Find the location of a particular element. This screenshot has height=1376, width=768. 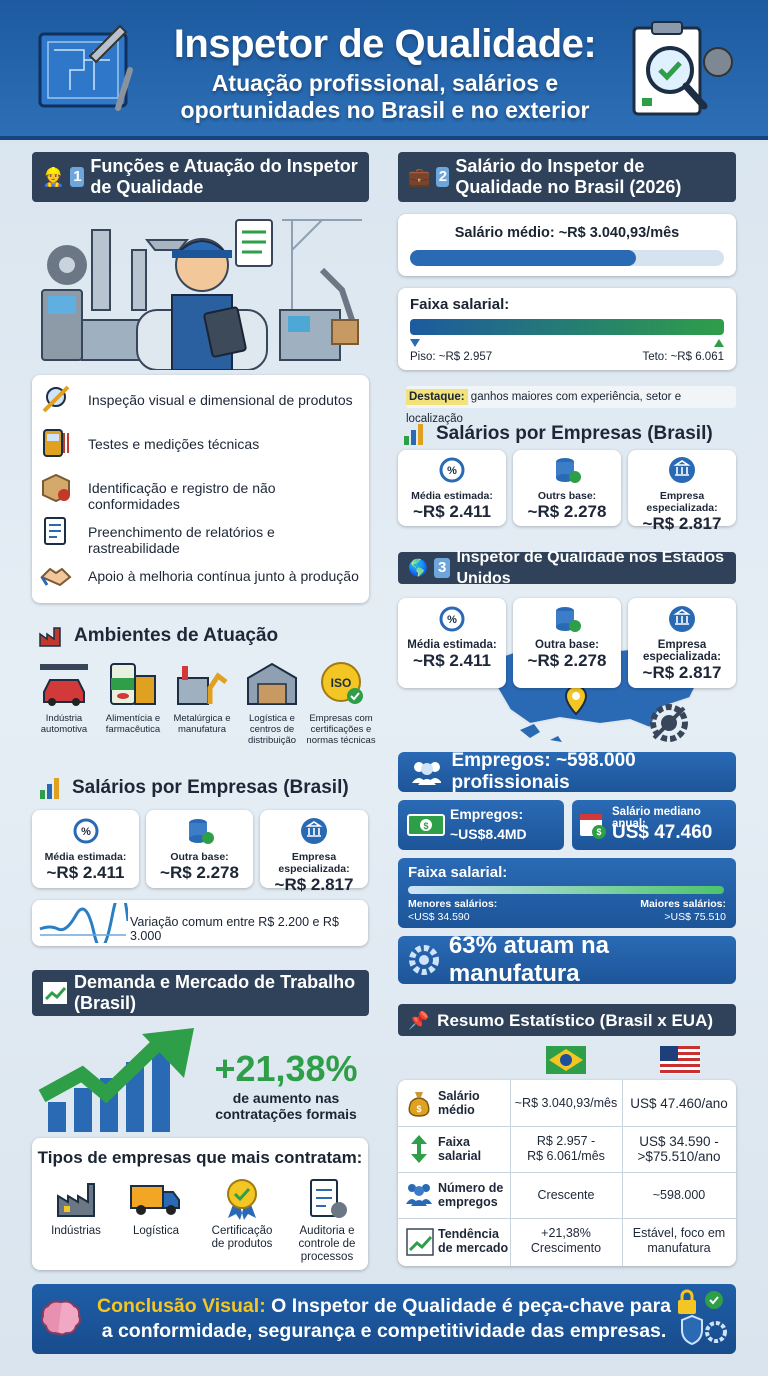

wave-icon is located at coordinates (83, 923).